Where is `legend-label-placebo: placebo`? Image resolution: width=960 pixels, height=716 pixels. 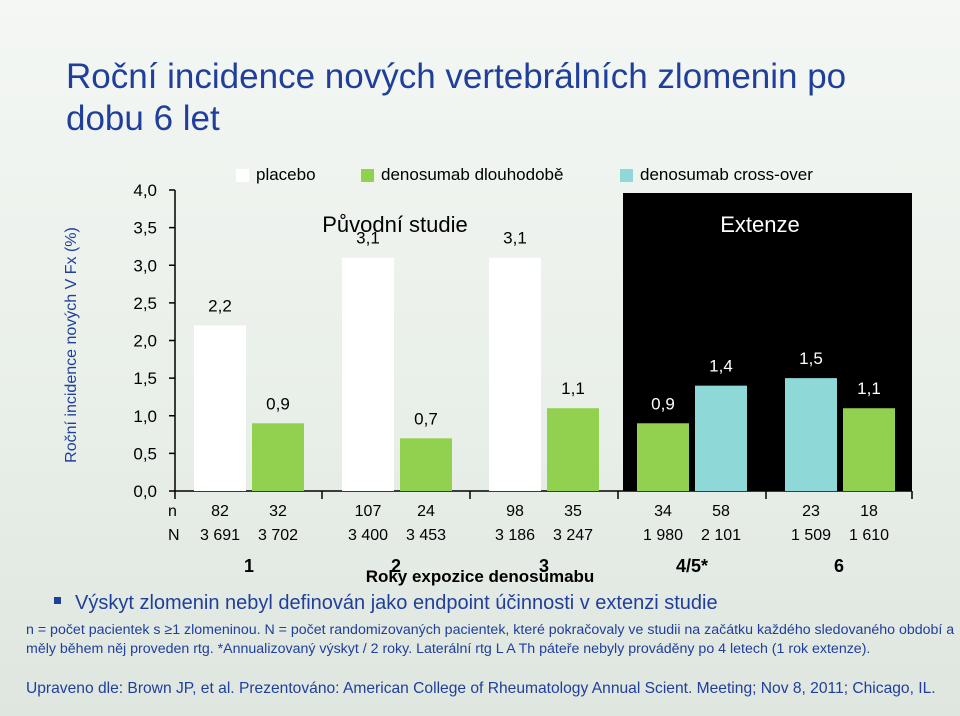 legend-label-placebo: placebo is located at coordinates (286, 174).